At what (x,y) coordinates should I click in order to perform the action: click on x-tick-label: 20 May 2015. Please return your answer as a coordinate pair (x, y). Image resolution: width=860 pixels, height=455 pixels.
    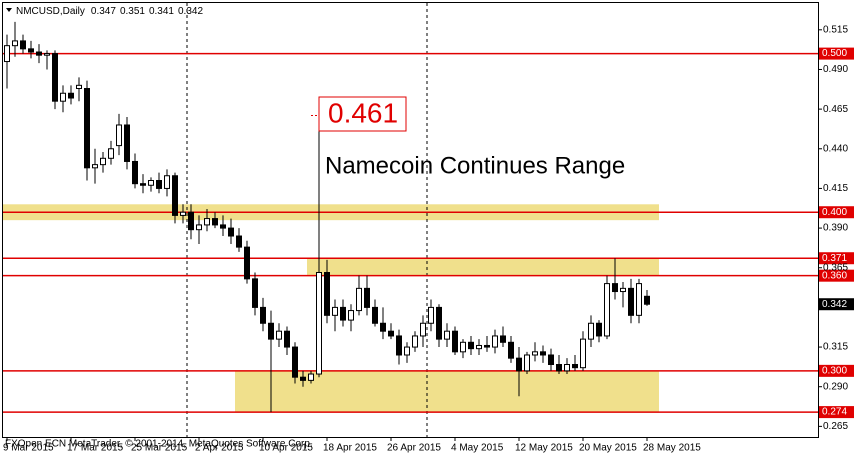
    Looking at the image, I should click on (608, 448).